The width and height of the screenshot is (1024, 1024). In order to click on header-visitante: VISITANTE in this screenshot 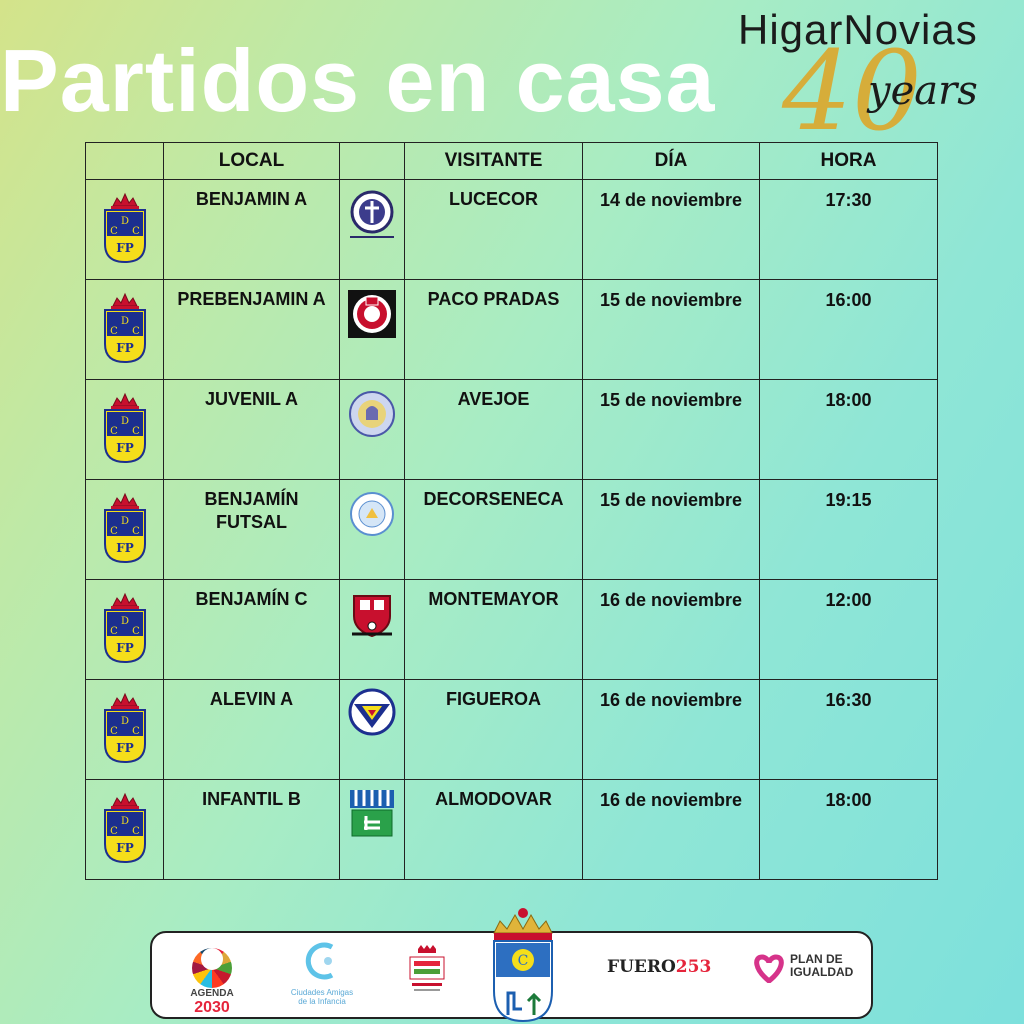, I will do `click(493, 161)`.